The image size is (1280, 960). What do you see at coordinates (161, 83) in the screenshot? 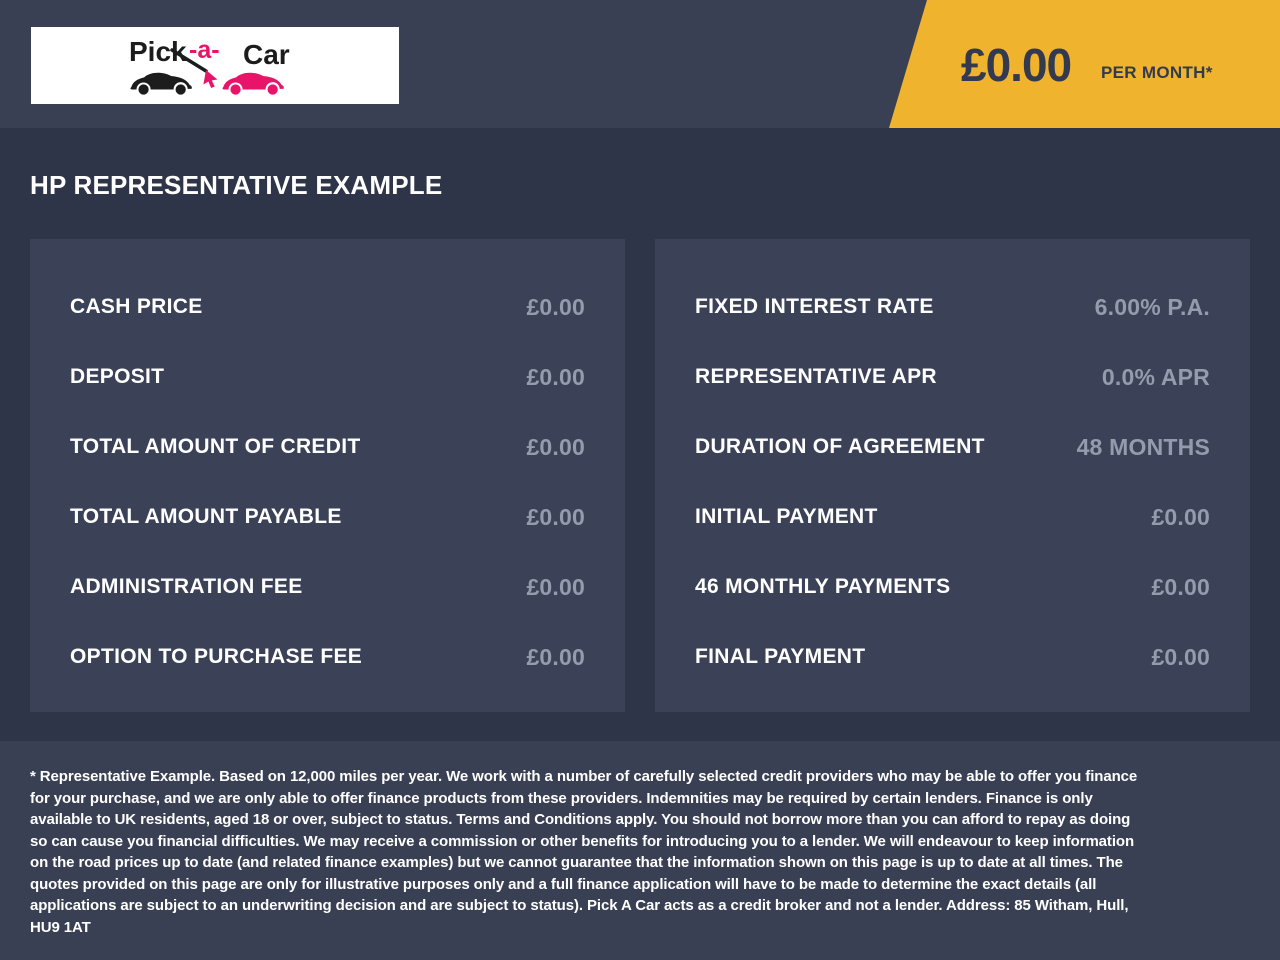
I see `black-car-icon` at bounding box center [161, 83].